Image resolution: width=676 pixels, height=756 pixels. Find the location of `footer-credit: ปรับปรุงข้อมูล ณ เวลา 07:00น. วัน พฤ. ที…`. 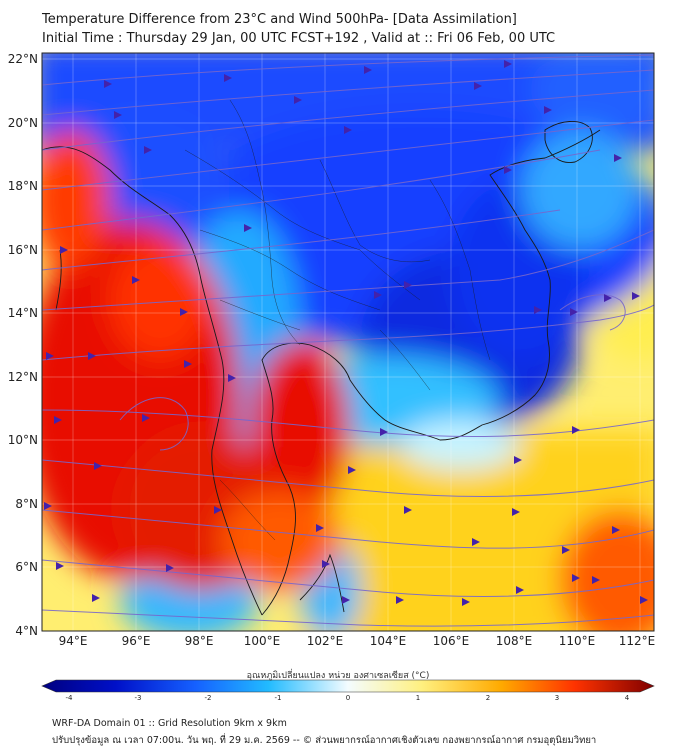

footer-credit: ปรับปรุงข้อมูล ณ เวลา 07:00น. วัน พฤ. ที… is located at coordinates (324, 740).